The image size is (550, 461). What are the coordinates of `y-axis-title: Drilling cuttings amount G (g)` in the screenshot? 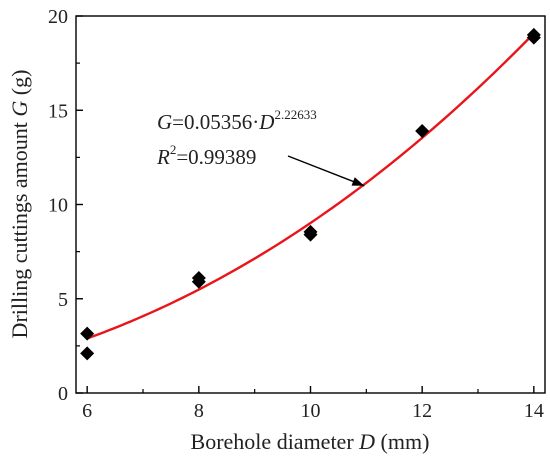 It's located at (19, 204).